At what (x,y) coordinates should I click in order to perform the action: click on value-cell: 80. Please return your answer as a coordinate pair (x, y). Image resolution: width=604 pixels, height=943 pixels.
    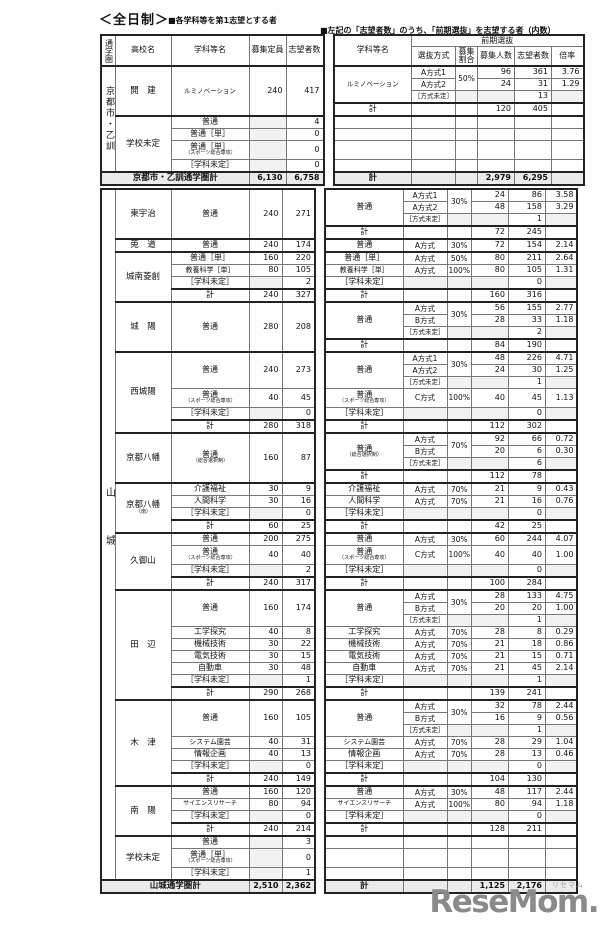
    Looking at the image, I should click on (265, 270).